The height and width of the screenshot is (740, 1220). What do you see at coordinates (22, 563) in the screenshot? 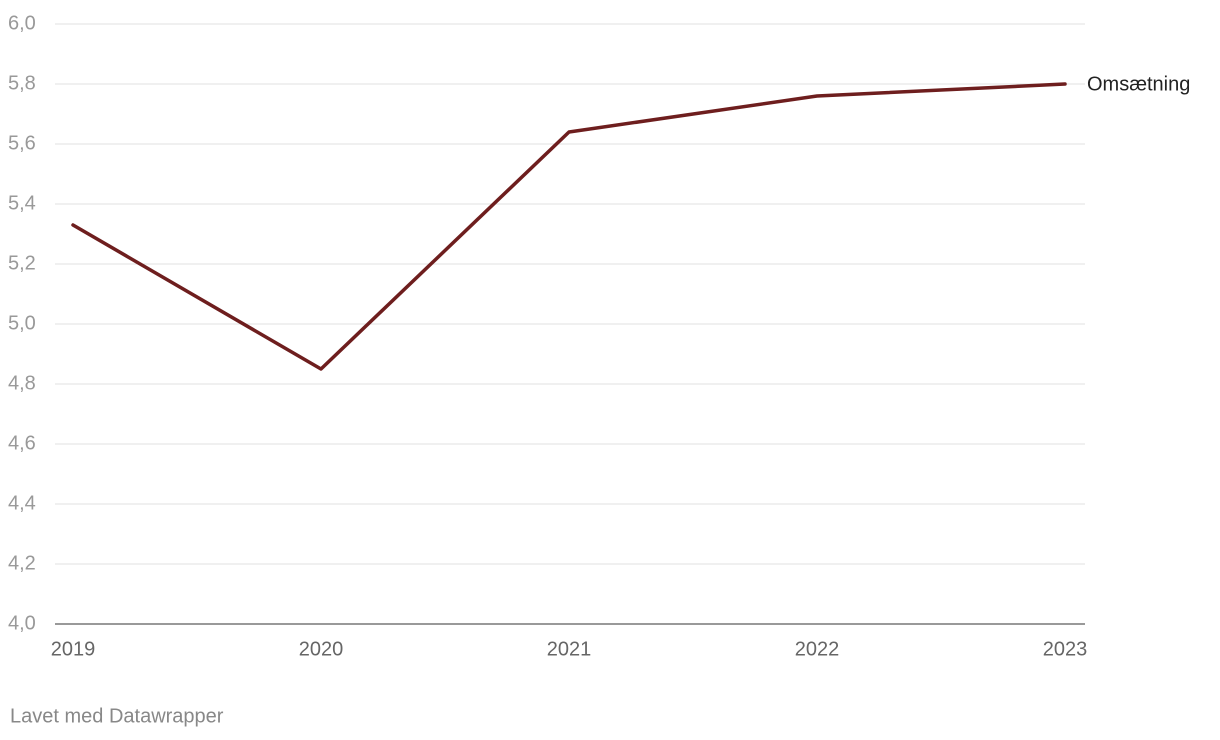
I see `y-tick-label: 4,2` at bounding box center [22, 563].